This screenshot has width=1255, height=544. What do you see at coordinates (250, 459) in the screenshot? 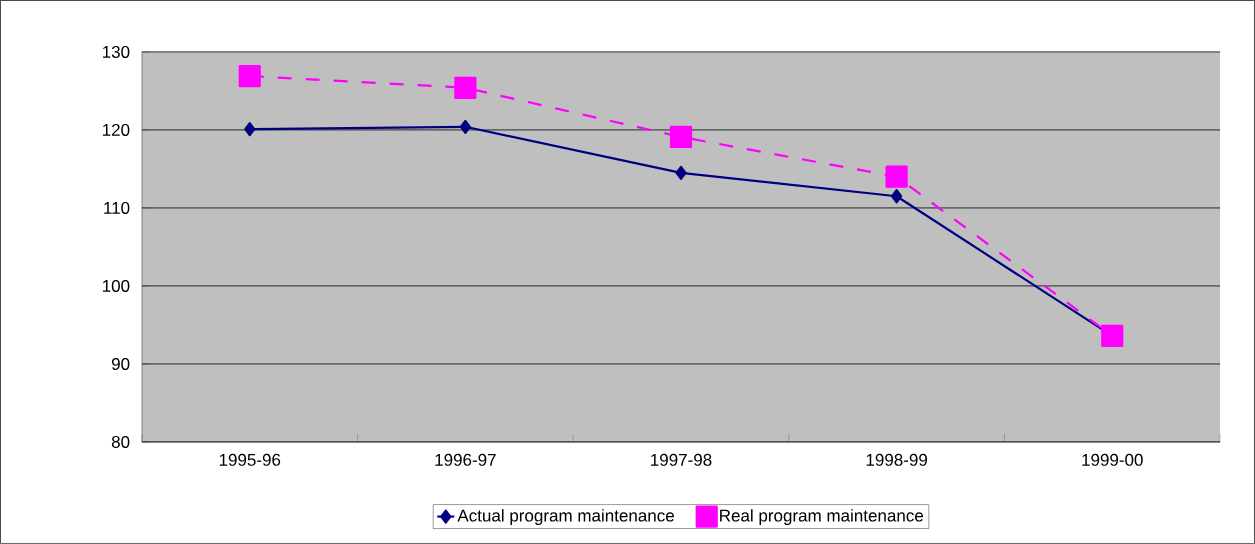
I see `x-tick-label: 1995-96` at bounding box center [250, 459].